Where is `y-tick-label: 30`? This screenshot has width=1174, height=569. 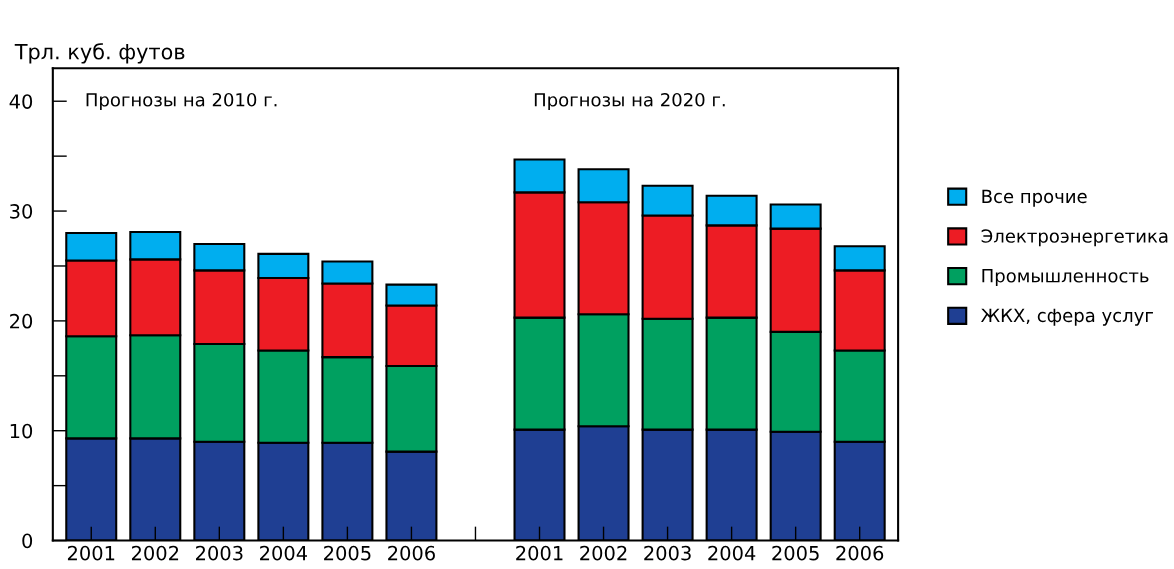 y-tick-label: 30 is located at coordinates (21, 211).